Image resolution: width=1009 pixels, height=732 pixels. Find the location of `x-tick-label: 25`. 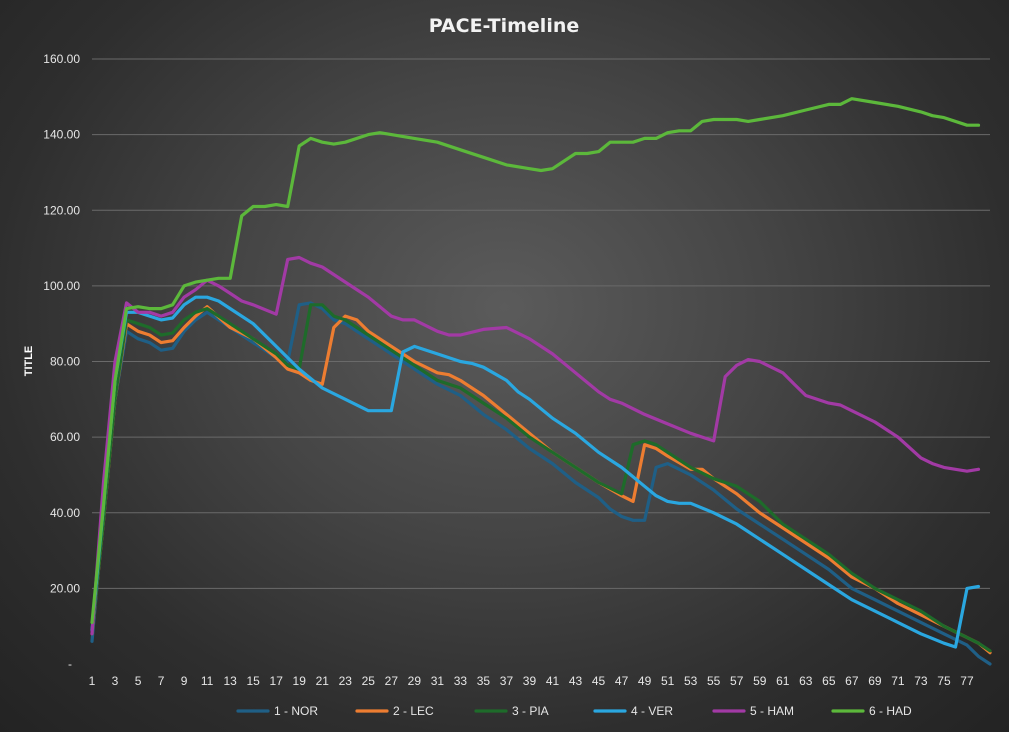

x-tick-label: 25 is located at coordinates (369, 681).